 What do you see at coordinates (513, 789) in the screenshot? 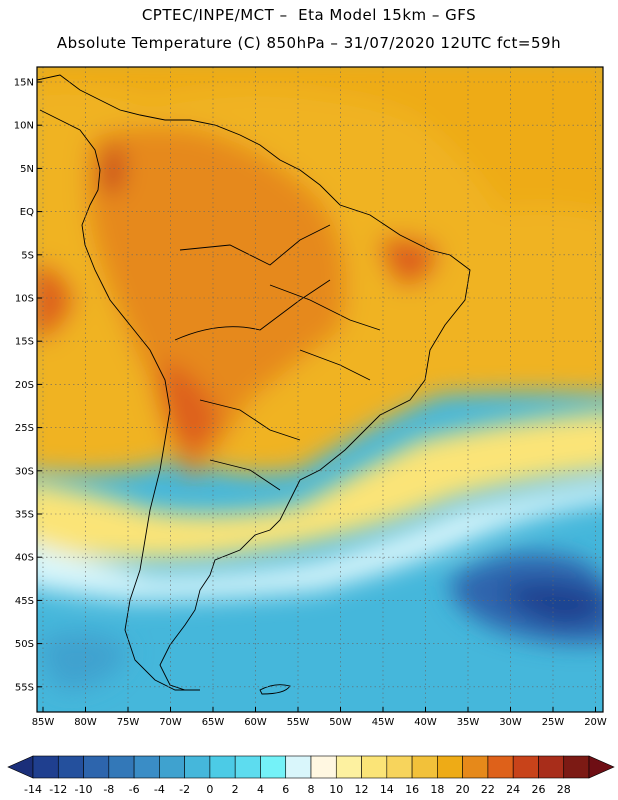
I see `colorbar-label: 24` at bounding box center [513, 789].